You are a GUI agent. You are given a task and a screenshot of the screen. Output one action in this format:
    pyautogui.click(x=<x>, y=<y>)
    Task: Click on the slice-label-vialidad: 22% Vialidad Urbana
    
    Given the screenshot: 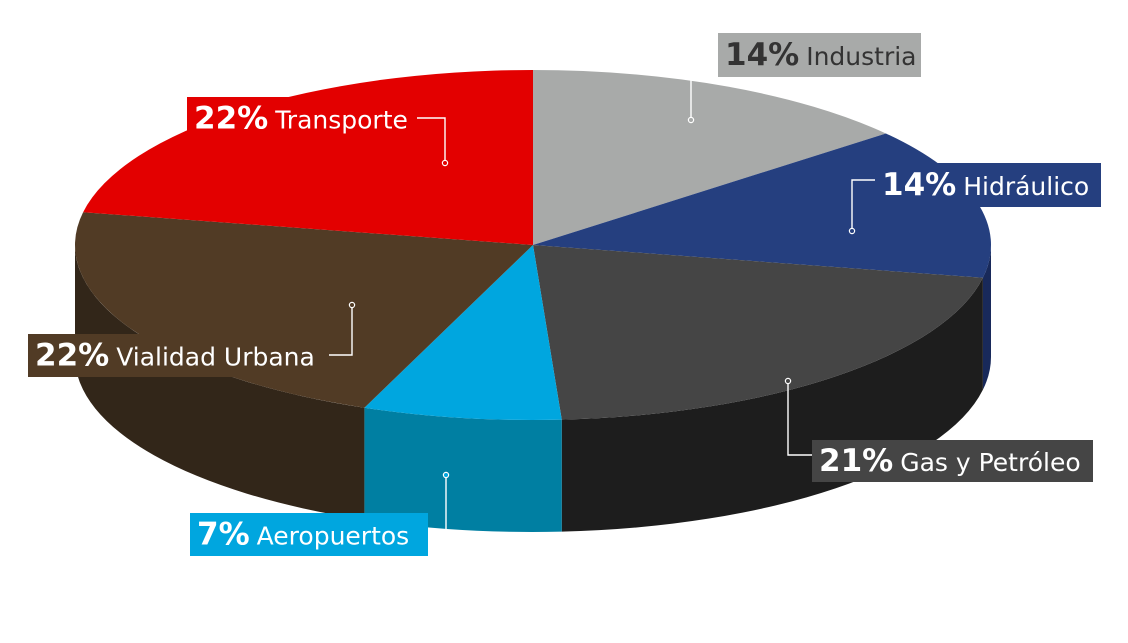 What is the action you would take?
    pyautogui.click(x=192, y=339)
    